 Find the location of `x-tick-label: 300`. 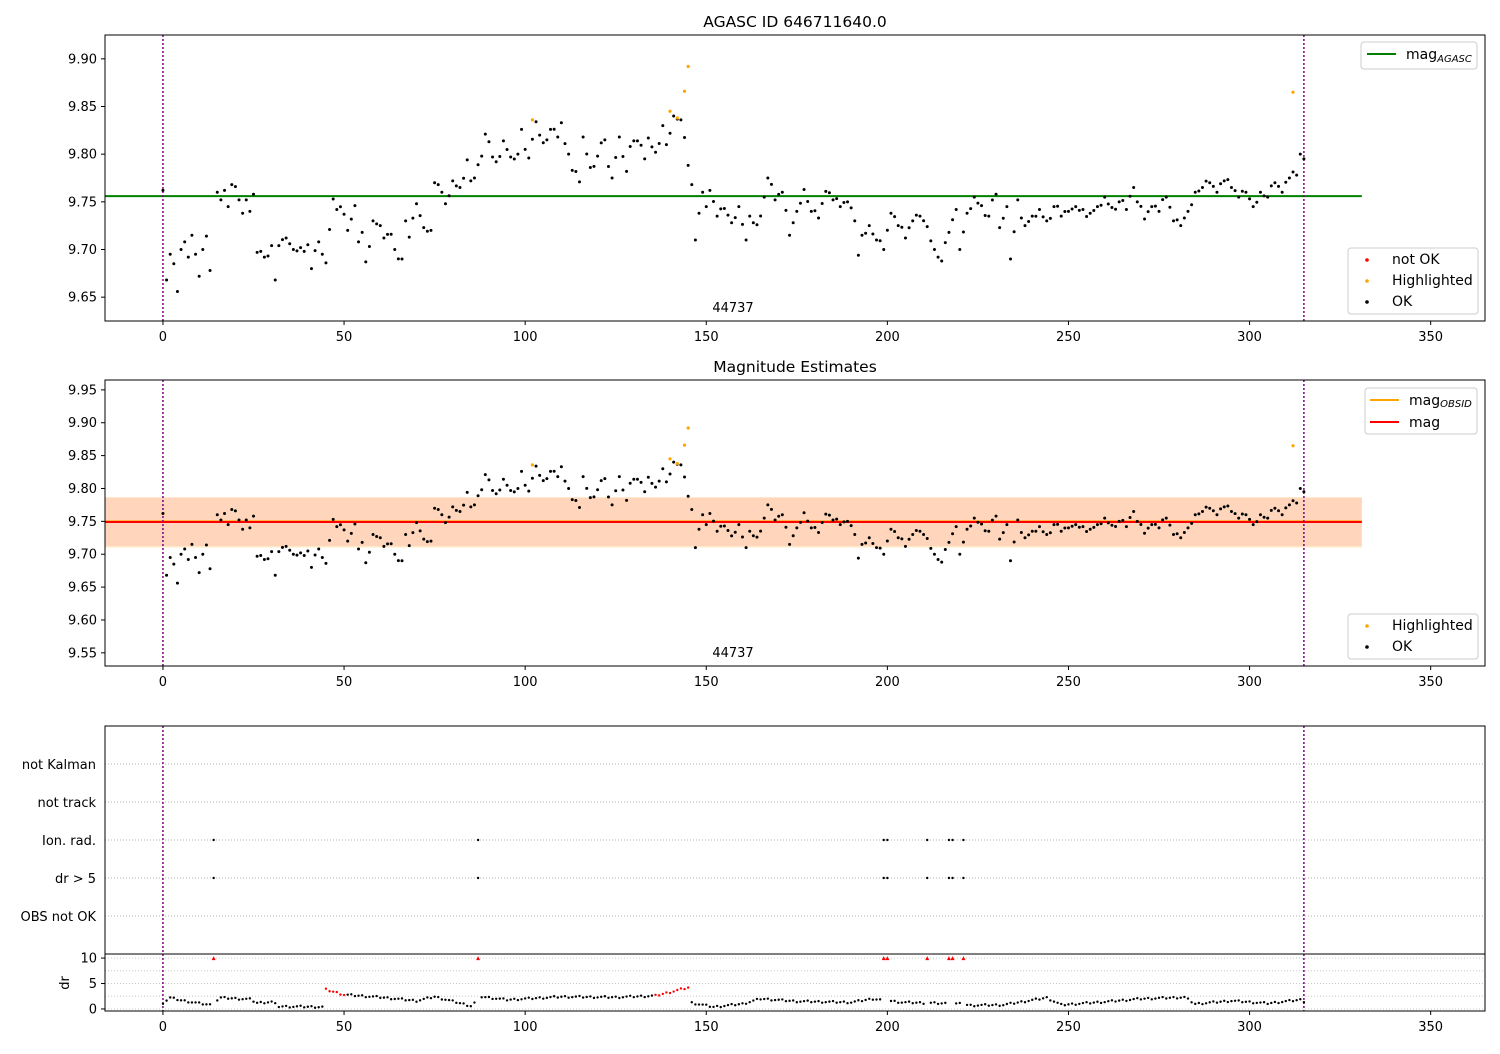

x-tick-label: 300 is located at coordinates (1249, 1027).